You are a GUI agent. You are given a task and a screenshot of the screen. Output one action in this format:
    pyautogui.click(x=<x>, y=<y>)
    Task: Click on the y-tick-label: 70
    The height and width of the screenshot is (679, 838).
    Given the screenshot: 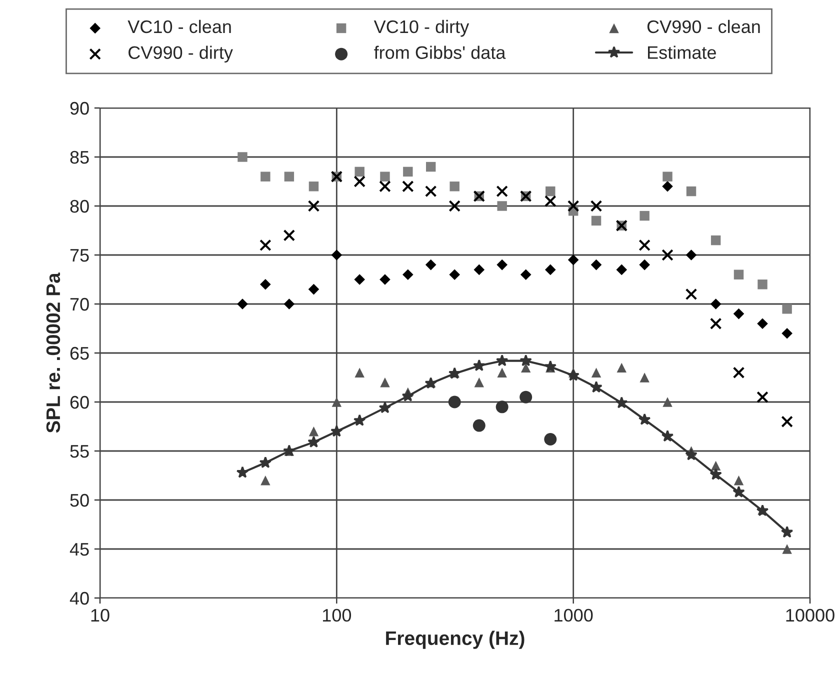 What is the action you would take?
    pyautogui.click(x=79, y=304)
    